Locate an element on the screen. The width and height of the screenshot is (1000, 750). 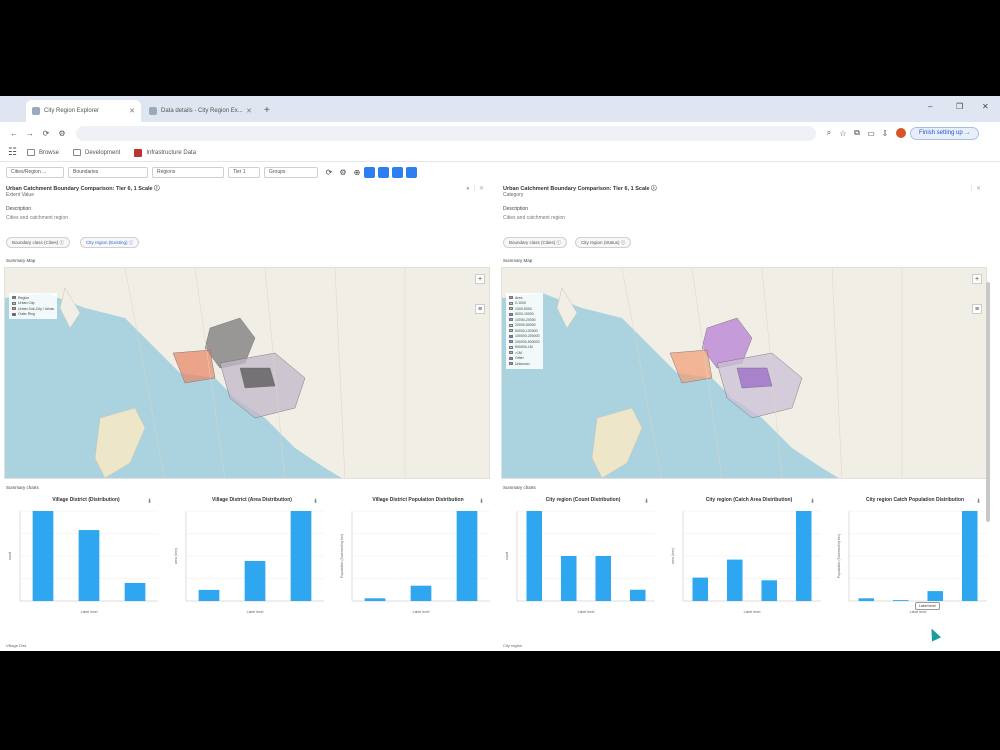
reload-icon: ⟳ is located at coordinates (46, 133).